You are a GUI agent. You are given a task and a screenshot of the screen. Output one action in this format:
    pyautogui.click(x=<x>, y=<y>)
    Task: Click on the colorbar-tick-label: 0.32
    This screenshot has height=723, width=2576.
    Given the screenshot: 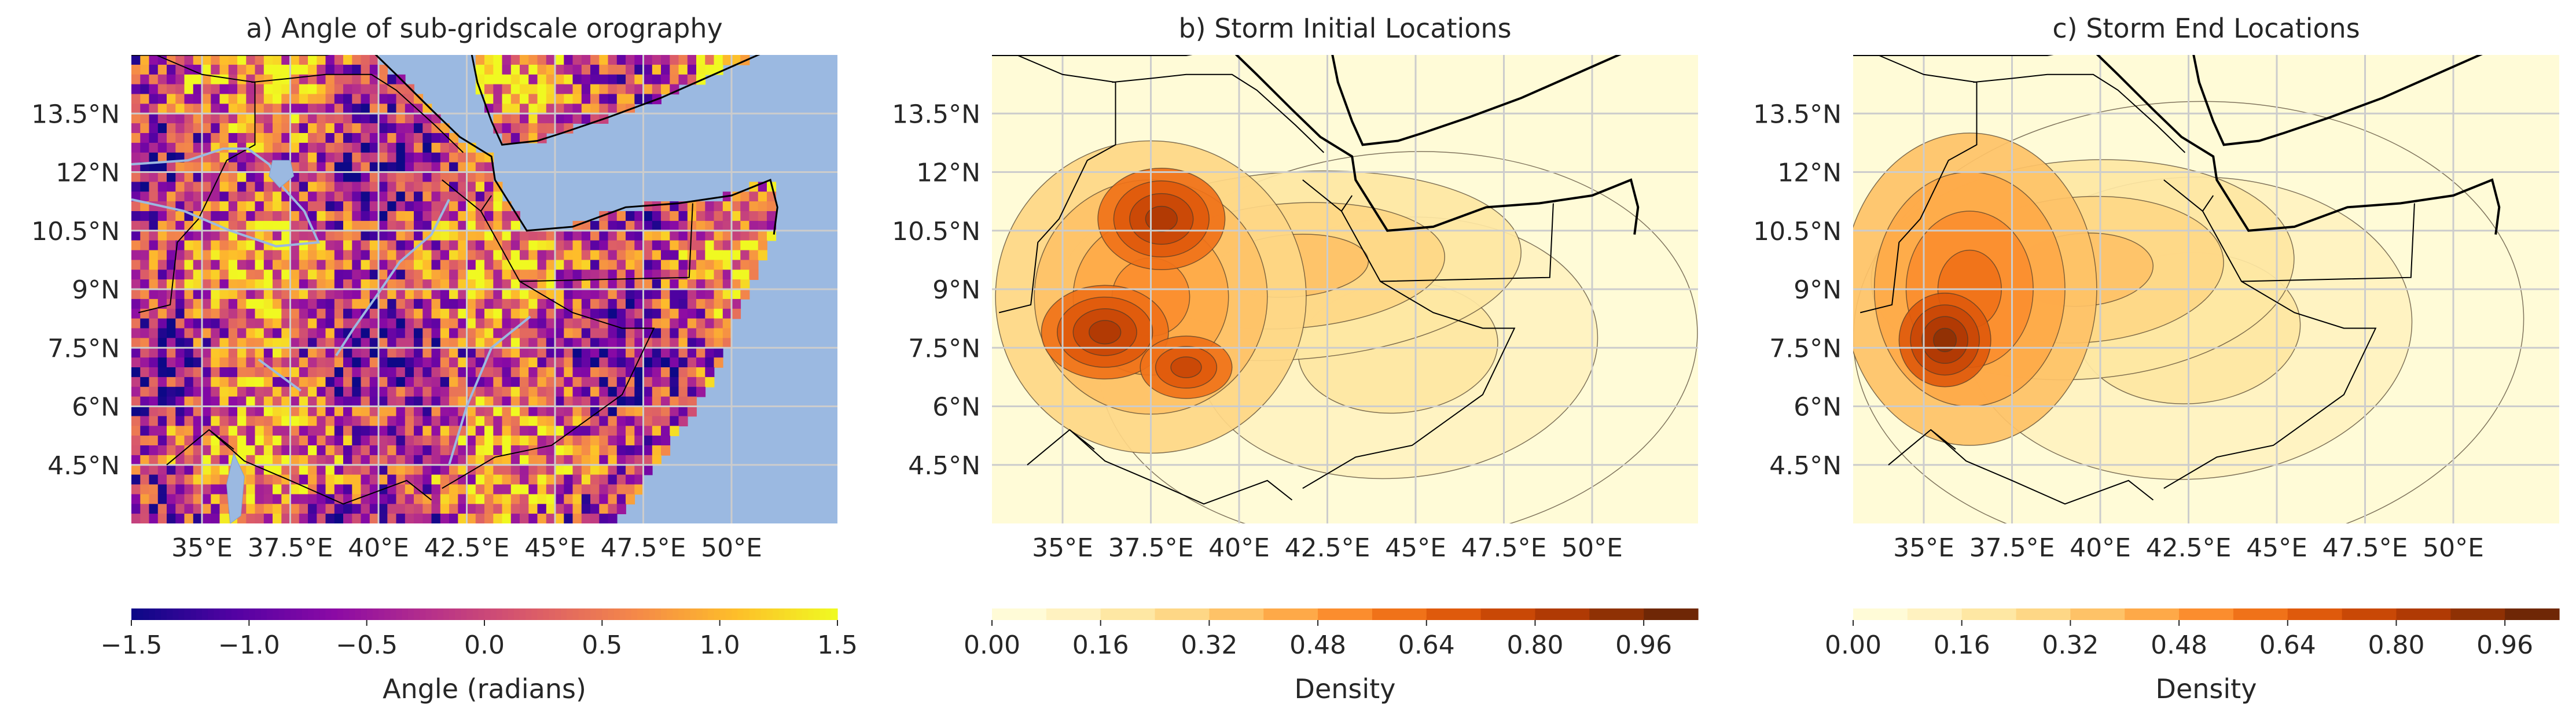 What is the action you would take?
    pyautogui.click(x=1209, y=645)
    